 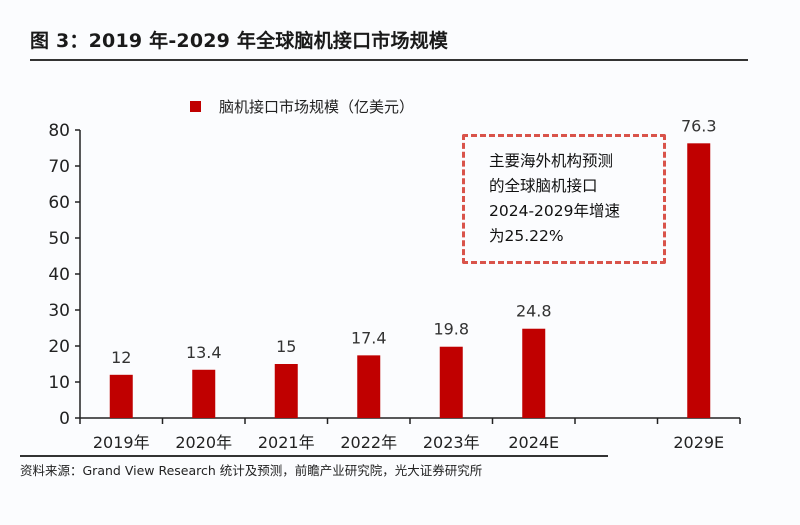 I want to click on y-tick-label: 60, so click(x=59, y=203).